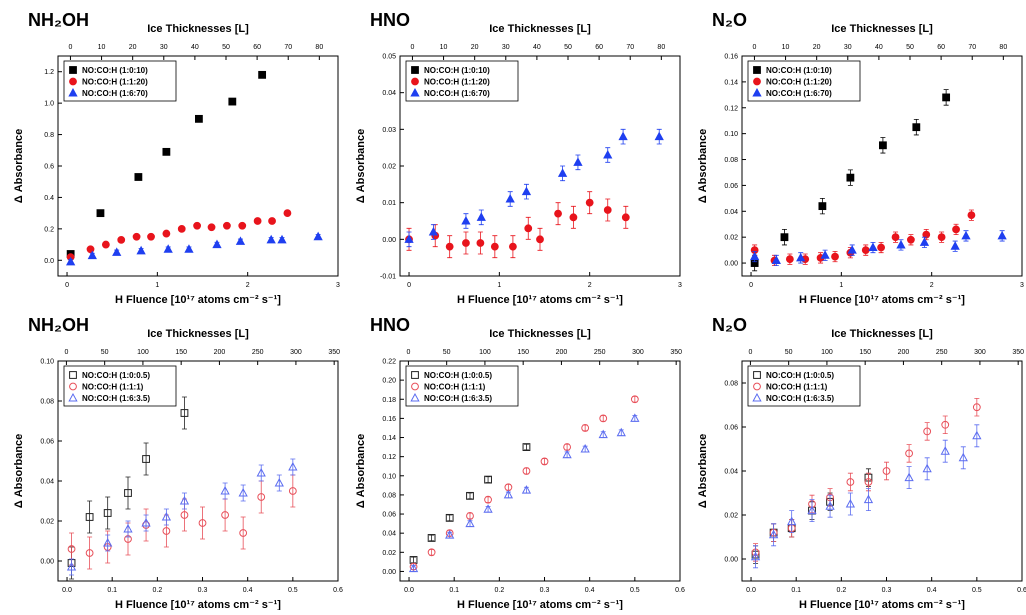 This screenshot has width=1026, height=615. What do you see at coordinates (731, 82) in the screenshot?
I see `y-tick-label: 0.14` at bounding box center [731, 82].